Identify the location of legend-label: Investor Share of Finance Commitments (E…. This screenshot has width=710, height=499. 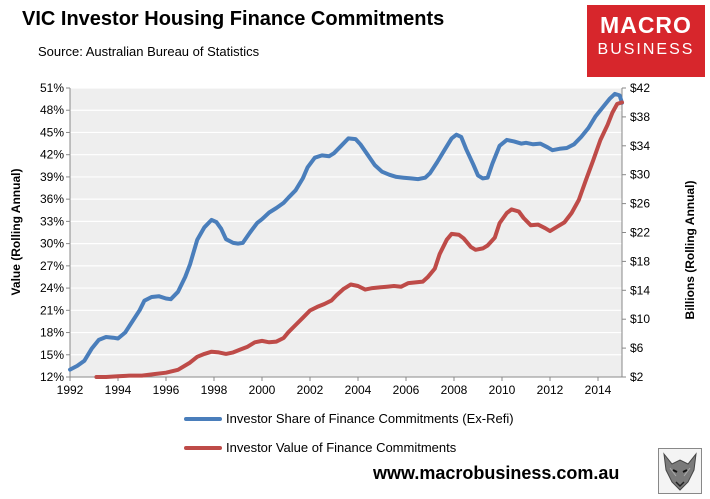
(370, 418).